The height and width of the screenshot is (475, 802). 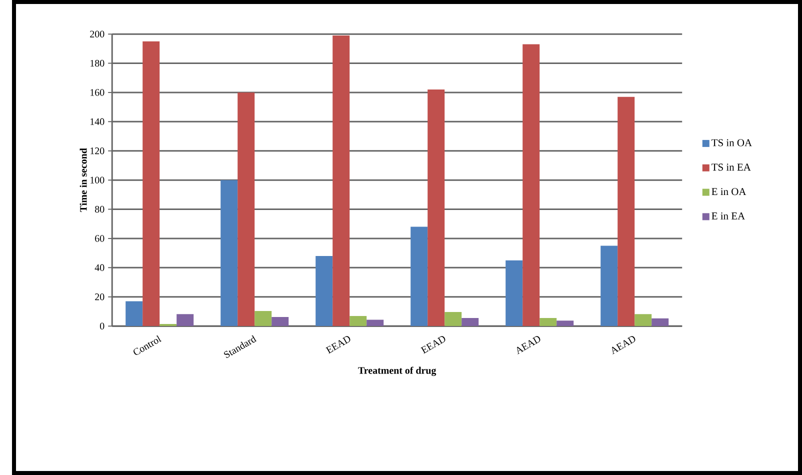 I want to click on y-tick-label: 60, so click(x=99, y=238).